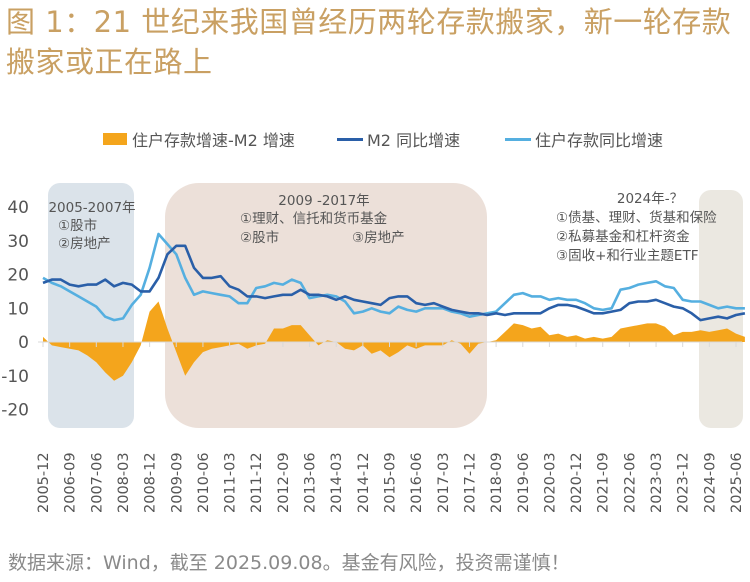  What do you see at coordinates (599, 140) in the screenshot?
I see `legend-label-deposit: 住户存款同比增速` at bounding box center [599, 140].